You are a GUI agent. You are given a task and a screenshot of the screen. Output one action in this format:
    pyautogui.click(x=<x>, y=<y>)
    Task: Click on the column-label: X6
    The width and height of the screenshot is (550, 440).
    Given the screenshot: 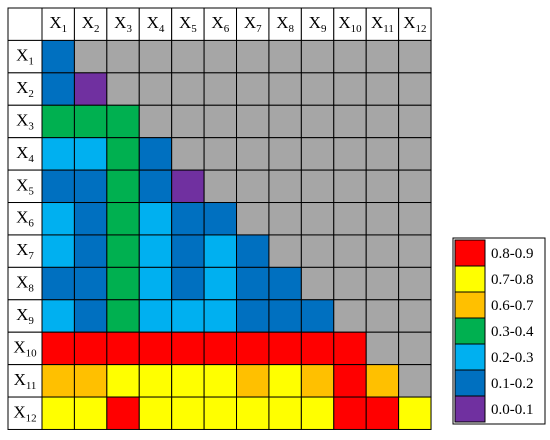 What is the action you would take?
    pyautogui.click(x=220, y=24)
    